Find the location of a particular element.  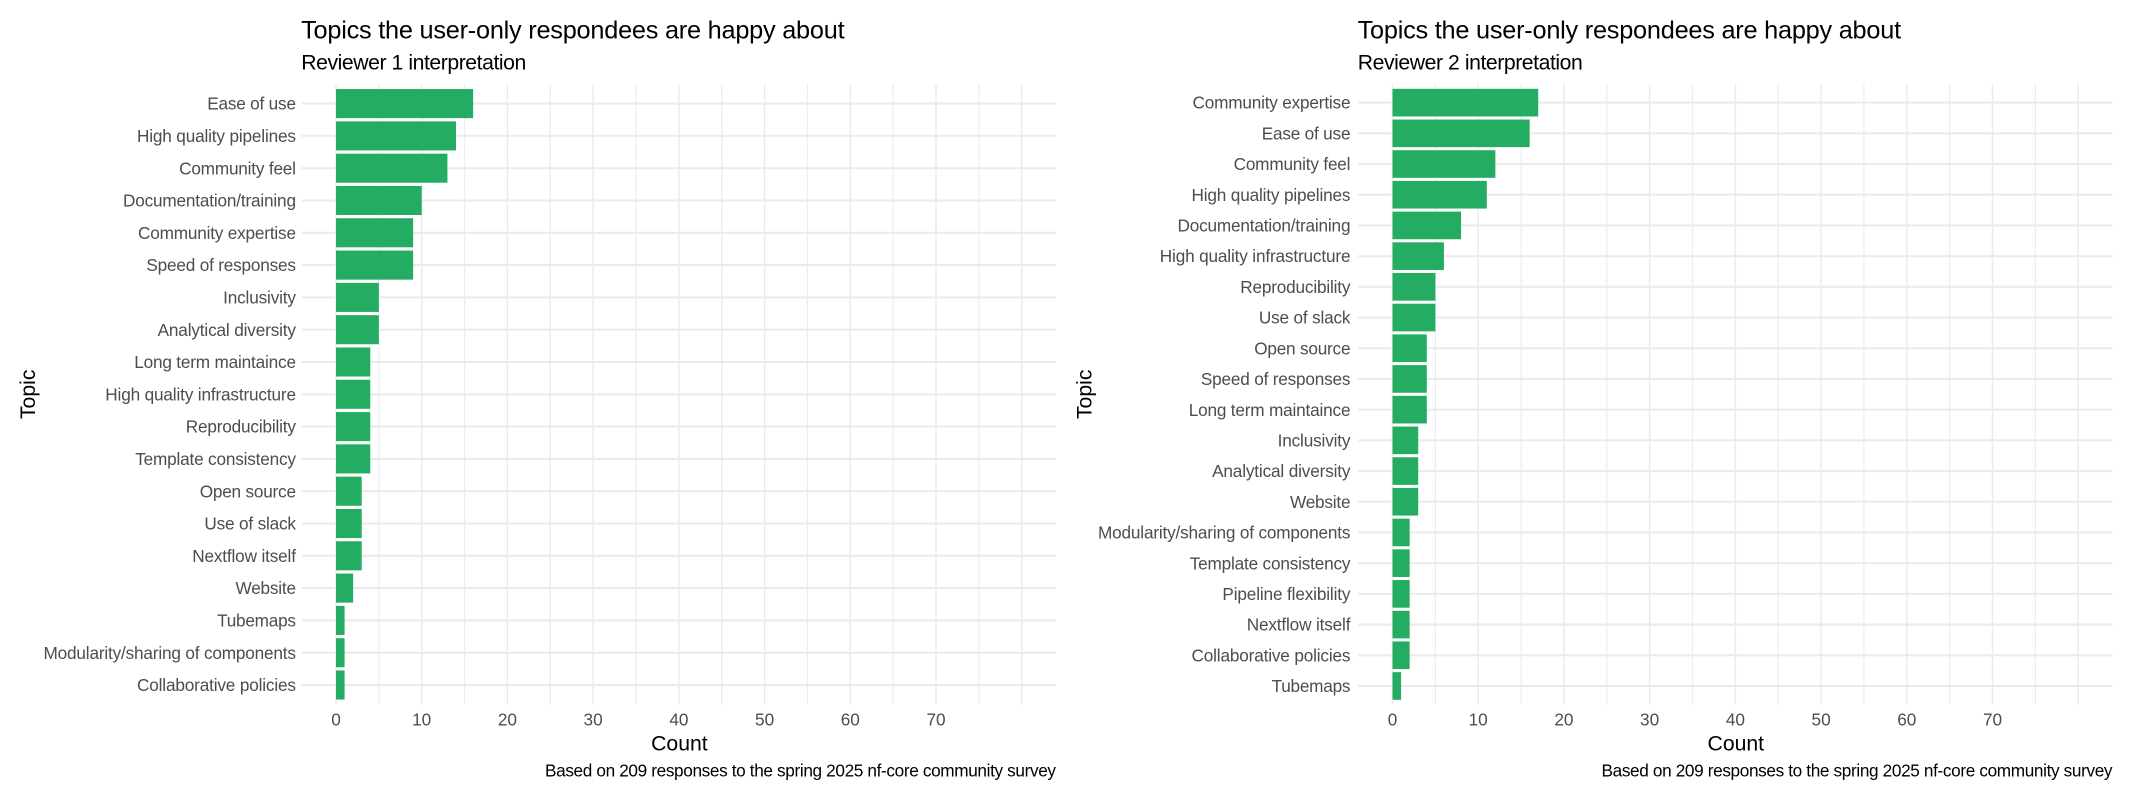

svg-text: Reviewer 1 interpretation is located at coordinates (413, 63).